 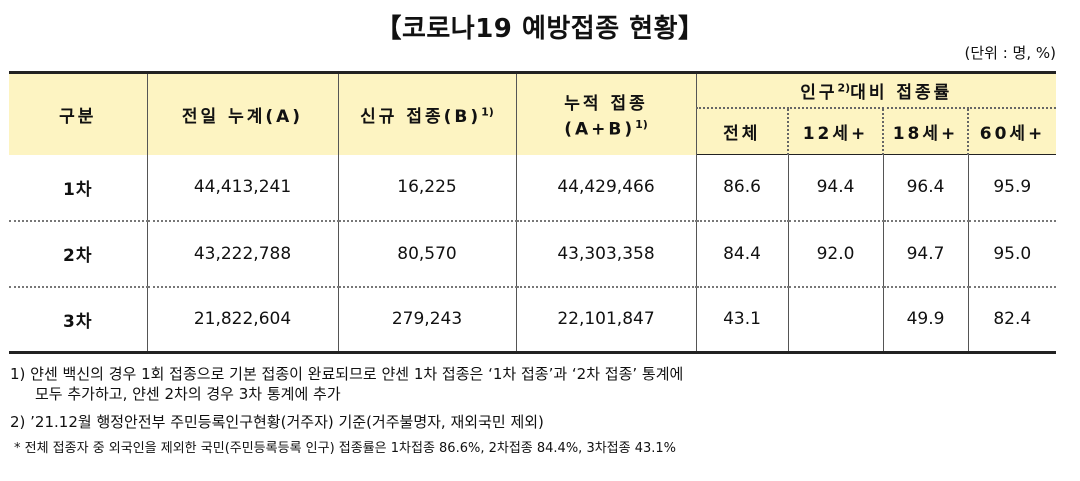 I want to click on page-title: 【코로나19 예방접종 현황】, so click(x=540, y=29).